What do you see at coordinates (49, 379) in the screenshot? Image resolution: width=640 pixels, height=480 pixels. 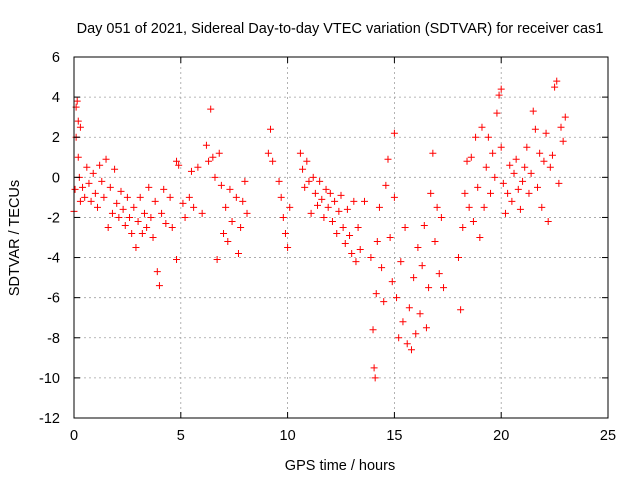 I see `y-tick-label: -10` at bounding box center [49, 379].